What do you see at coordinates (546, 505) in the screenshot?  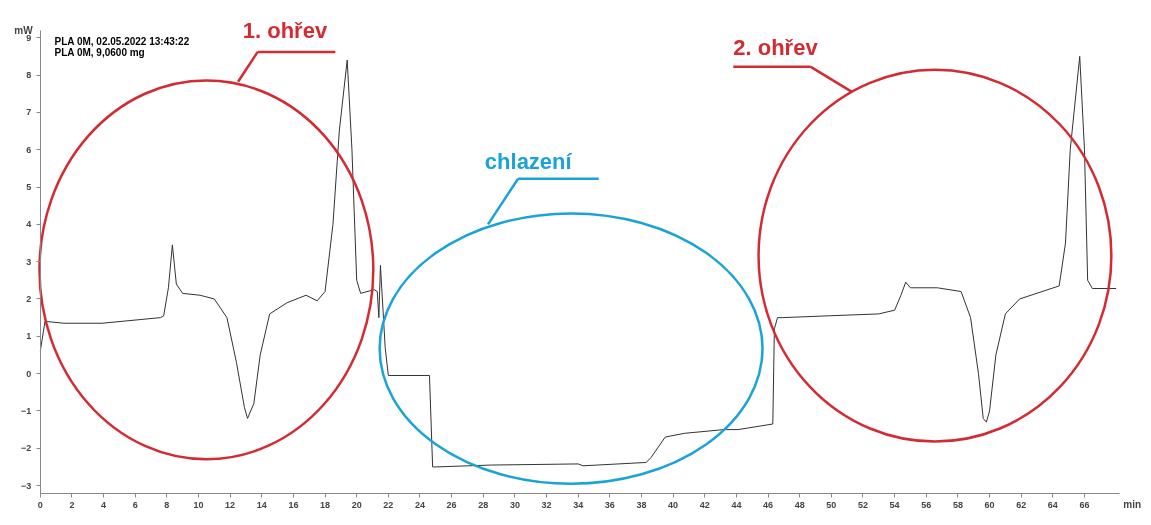 I see `x-tick-label: 32` at bounding box center [546, 505].